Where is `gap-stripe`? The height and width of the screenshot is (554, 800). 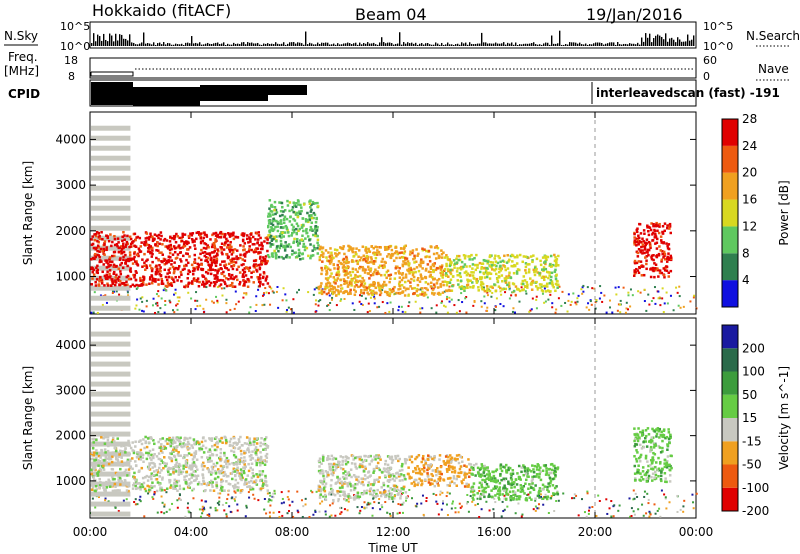 gap-stripe is located at coordinates (111, 334).